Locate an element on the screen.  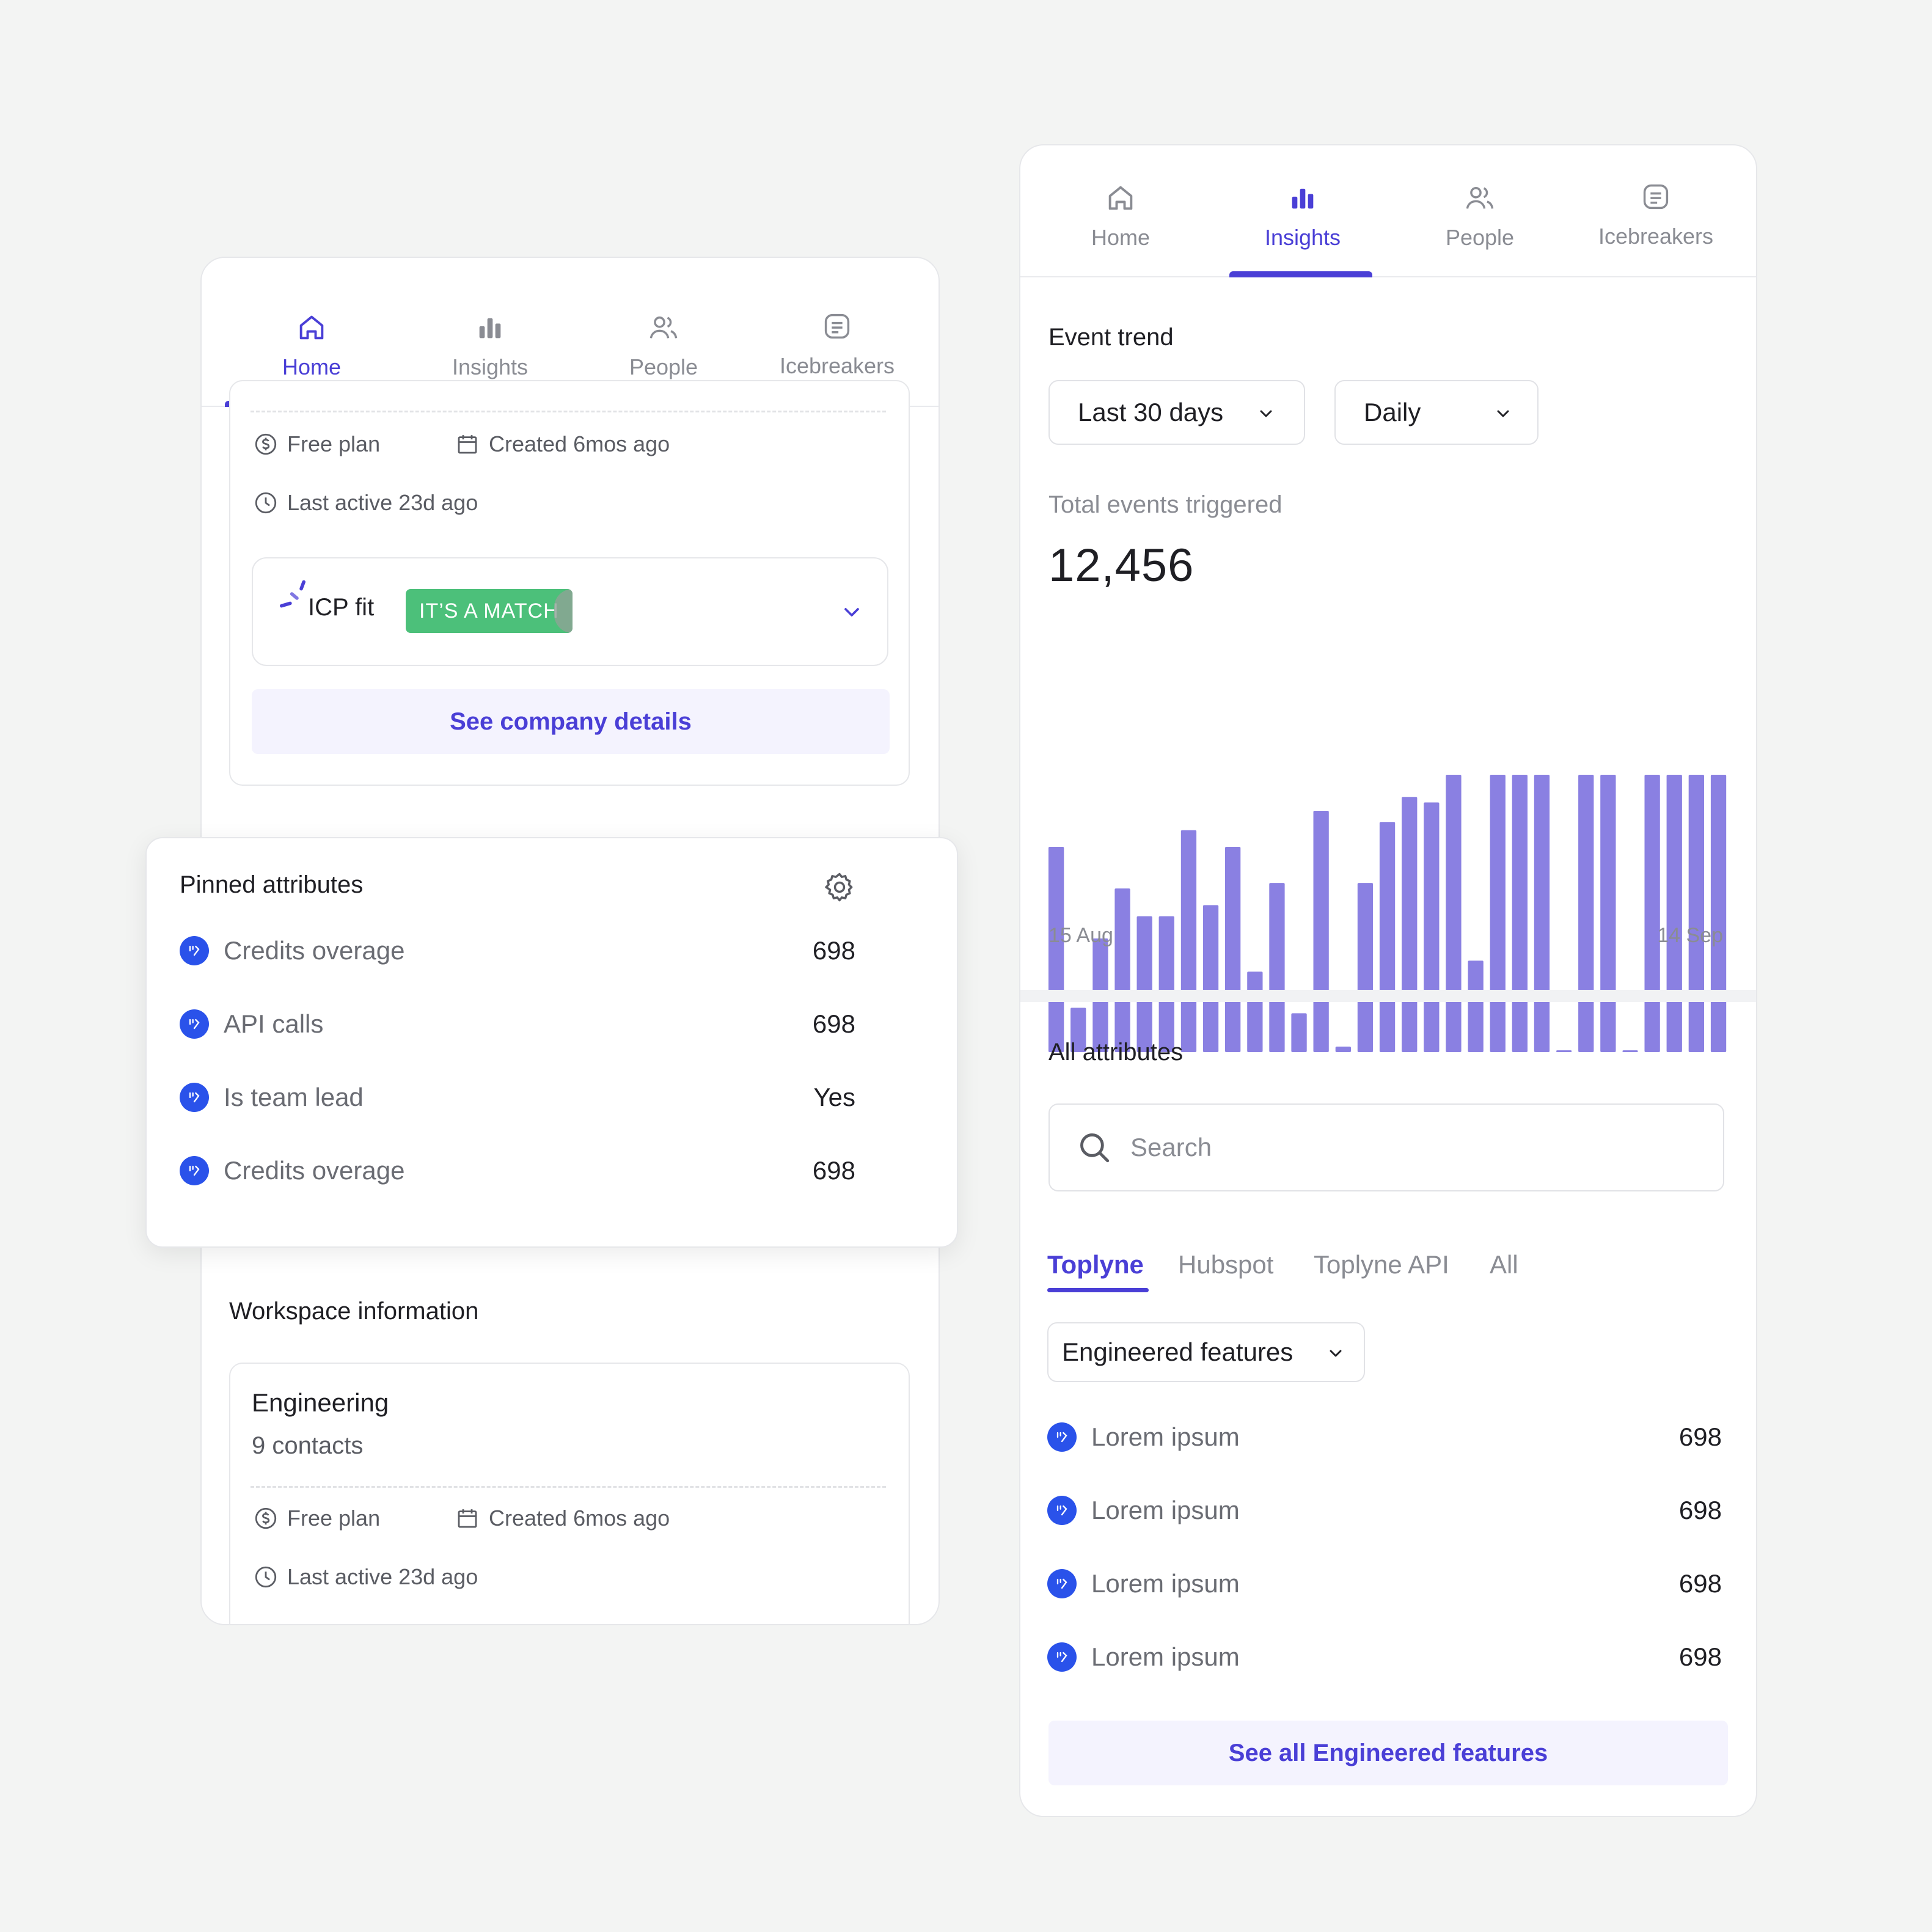
see-all-engineered-features-button: See all Engineered features is located at coordinates (1388, 1753).